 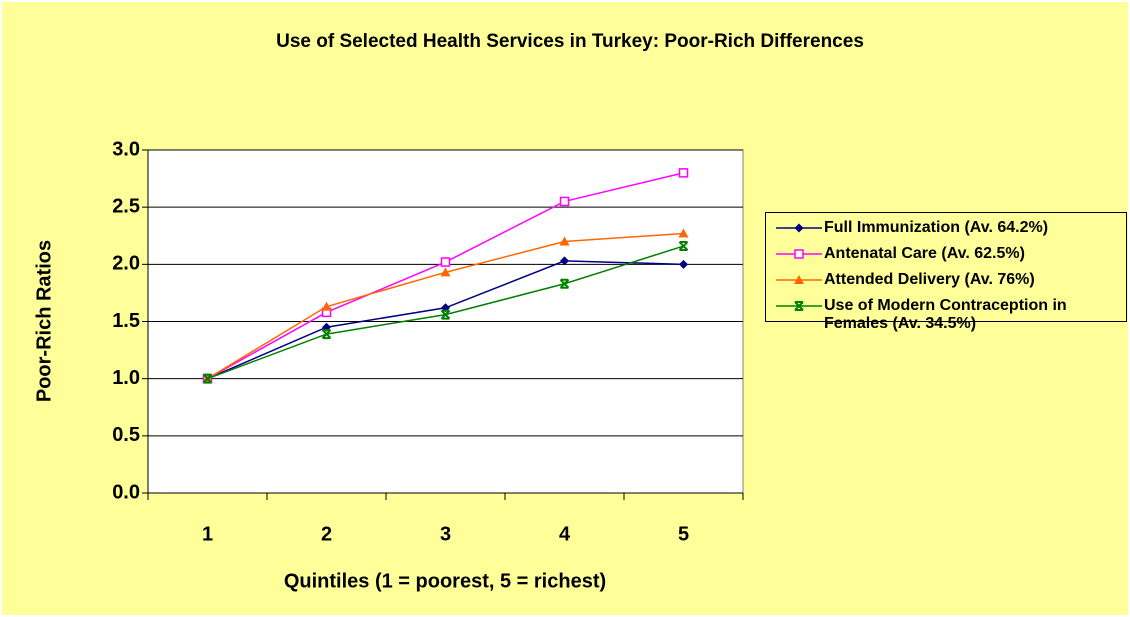 What do you see at coordinates (126, 149) in the screenshot?
I see `y-tick-label: 3.0` at bounding box center [126, 149].